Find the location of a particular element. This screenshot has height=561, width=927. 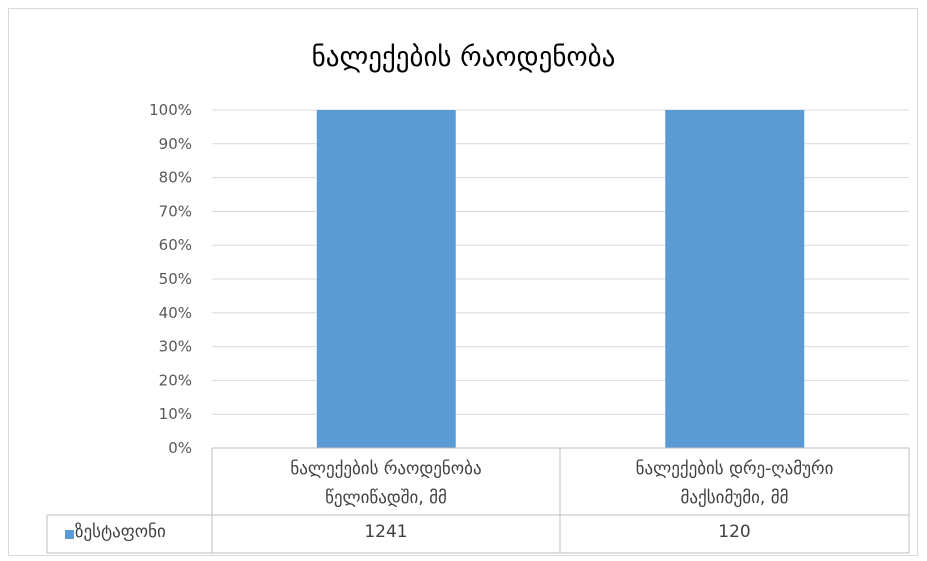

category-label: ნალექების რაოდენობა წელიწადში, მმ is located at coordinates (386, 484).